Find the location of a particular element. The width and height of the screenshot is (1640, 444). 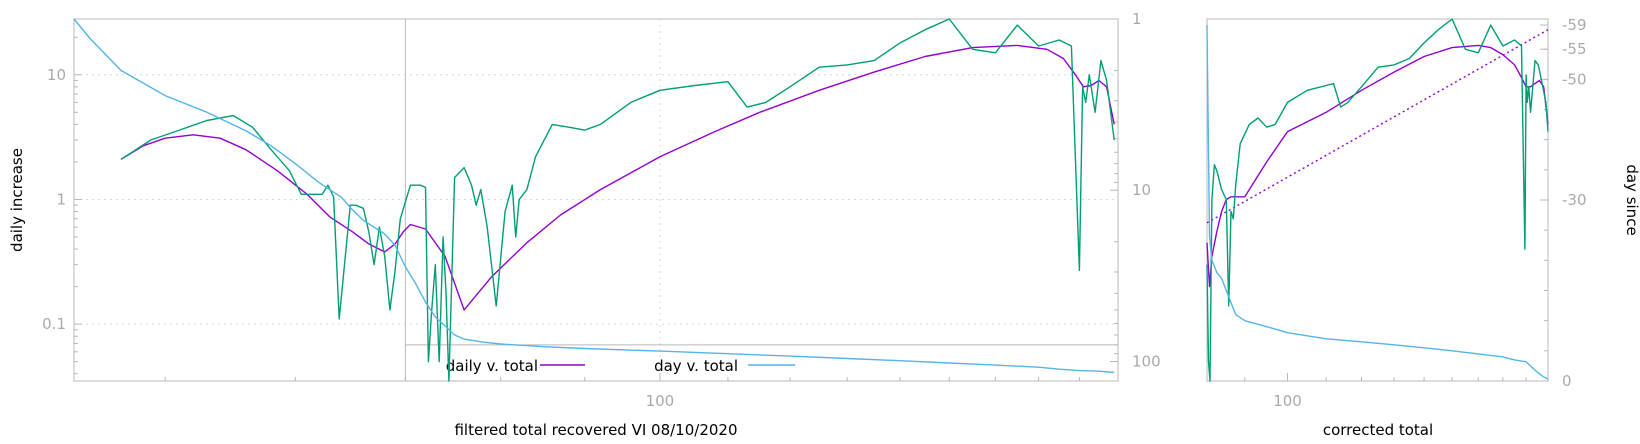

y-tick-label: 0.1 is located at coordinates (54, 324).